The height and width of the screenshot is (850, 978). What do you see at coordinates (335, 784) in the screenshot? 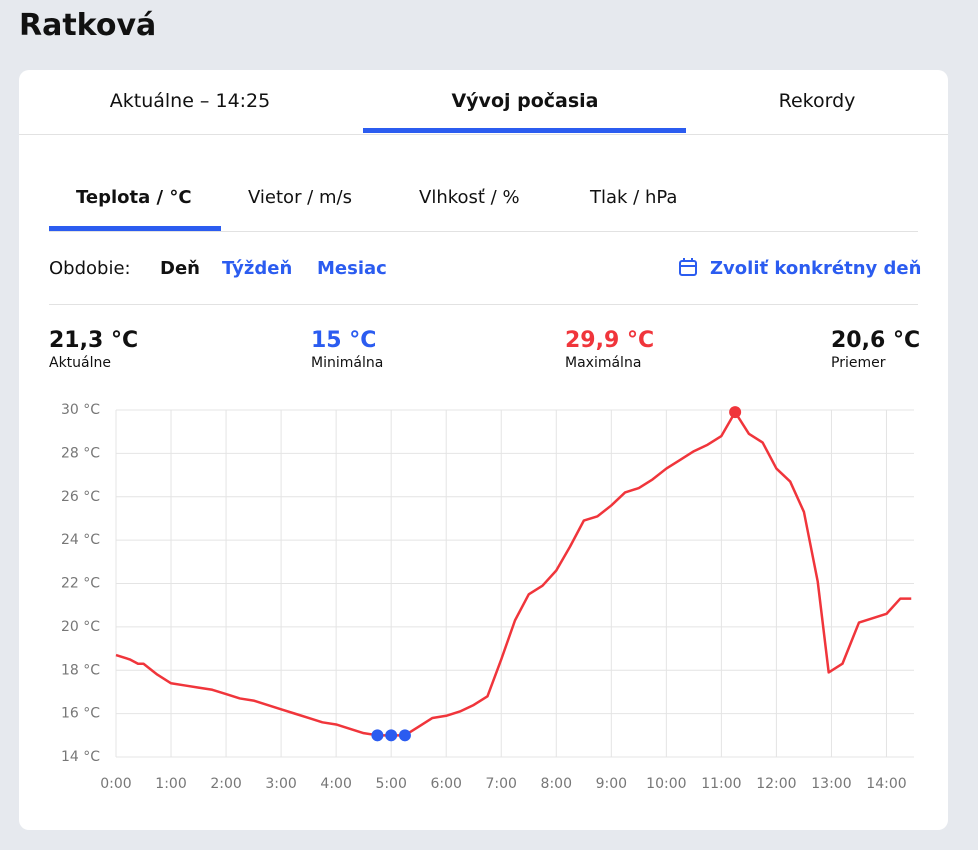
I see `x-tick-label: 4:00` at bounding box center [335, 784].